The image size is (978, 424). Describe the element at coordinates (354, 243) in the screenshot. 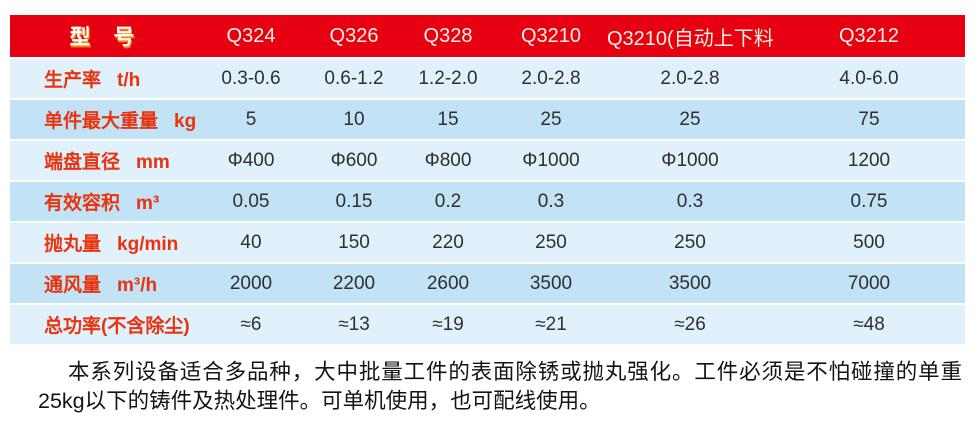

I see `cell-value: 150` at that location.